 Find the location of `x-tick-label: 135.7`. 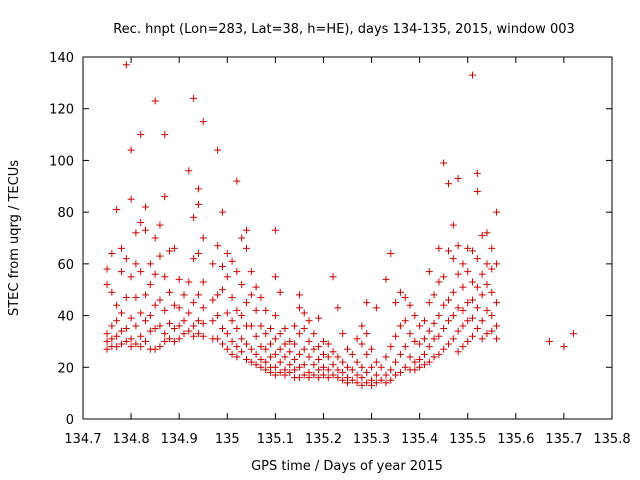

x-tick-label: 135.7 is located at coordinates (563, 439).